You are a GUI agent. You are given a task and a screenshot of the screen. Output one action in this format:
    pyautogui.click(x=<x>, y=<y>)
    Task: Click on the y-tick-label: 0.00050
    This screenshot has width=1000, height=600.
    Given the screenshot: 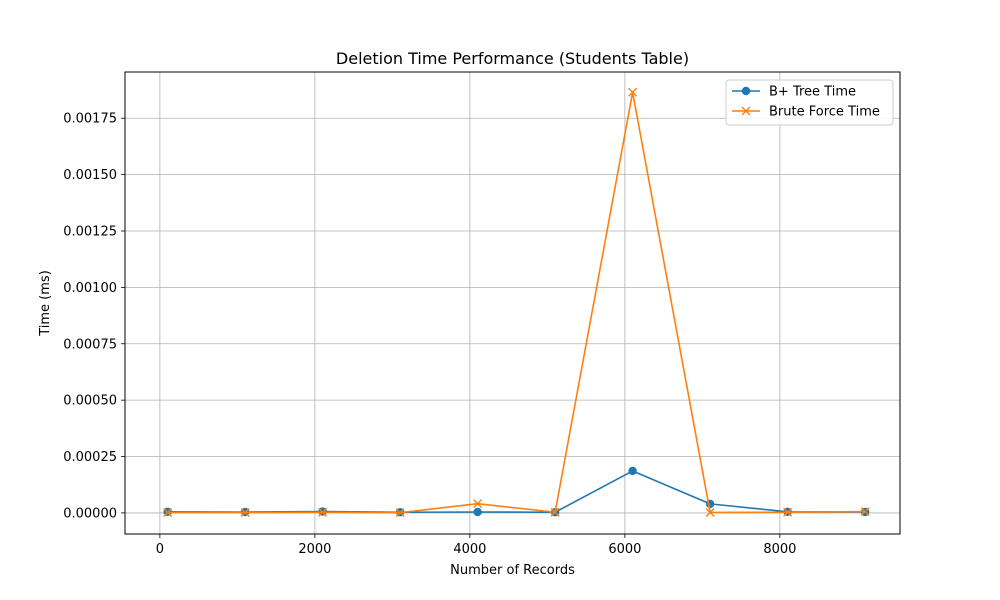 What is the action you would take?
    pyautogui.click(x=90, y=401)
    